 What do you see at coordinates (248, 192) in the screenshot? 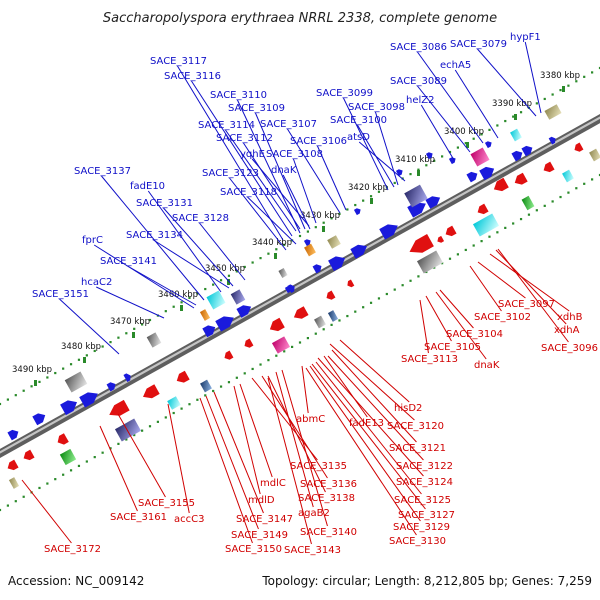
I see `forward-gene-label: SACE_3118` at bounding box center [248, 192].